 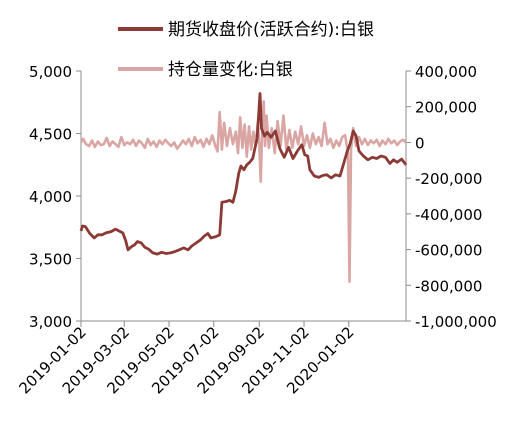 What do you see at coordinates (50, 72) in the screenshot?
I see `y-left-tick-label: 5,000` at bounding box center [50, 72].